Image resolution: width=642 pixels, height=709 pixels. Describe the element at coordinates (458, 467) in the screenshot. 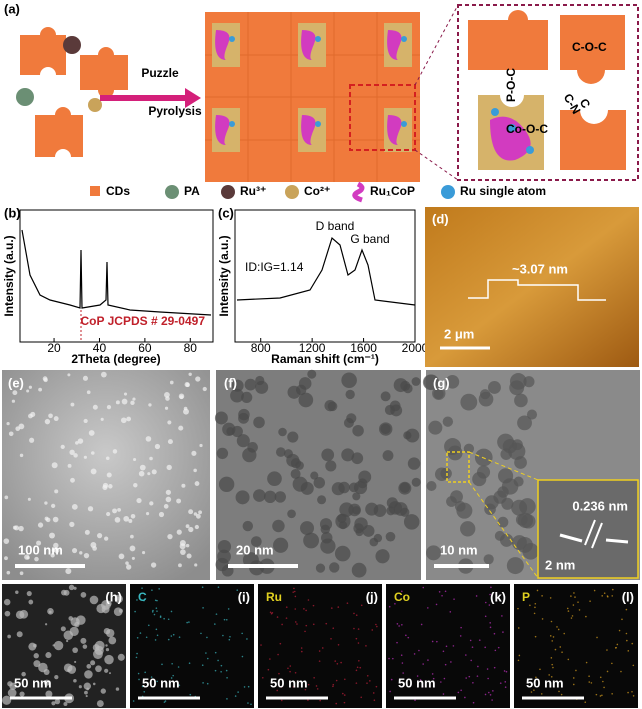

I see `zoom-box` at that location.